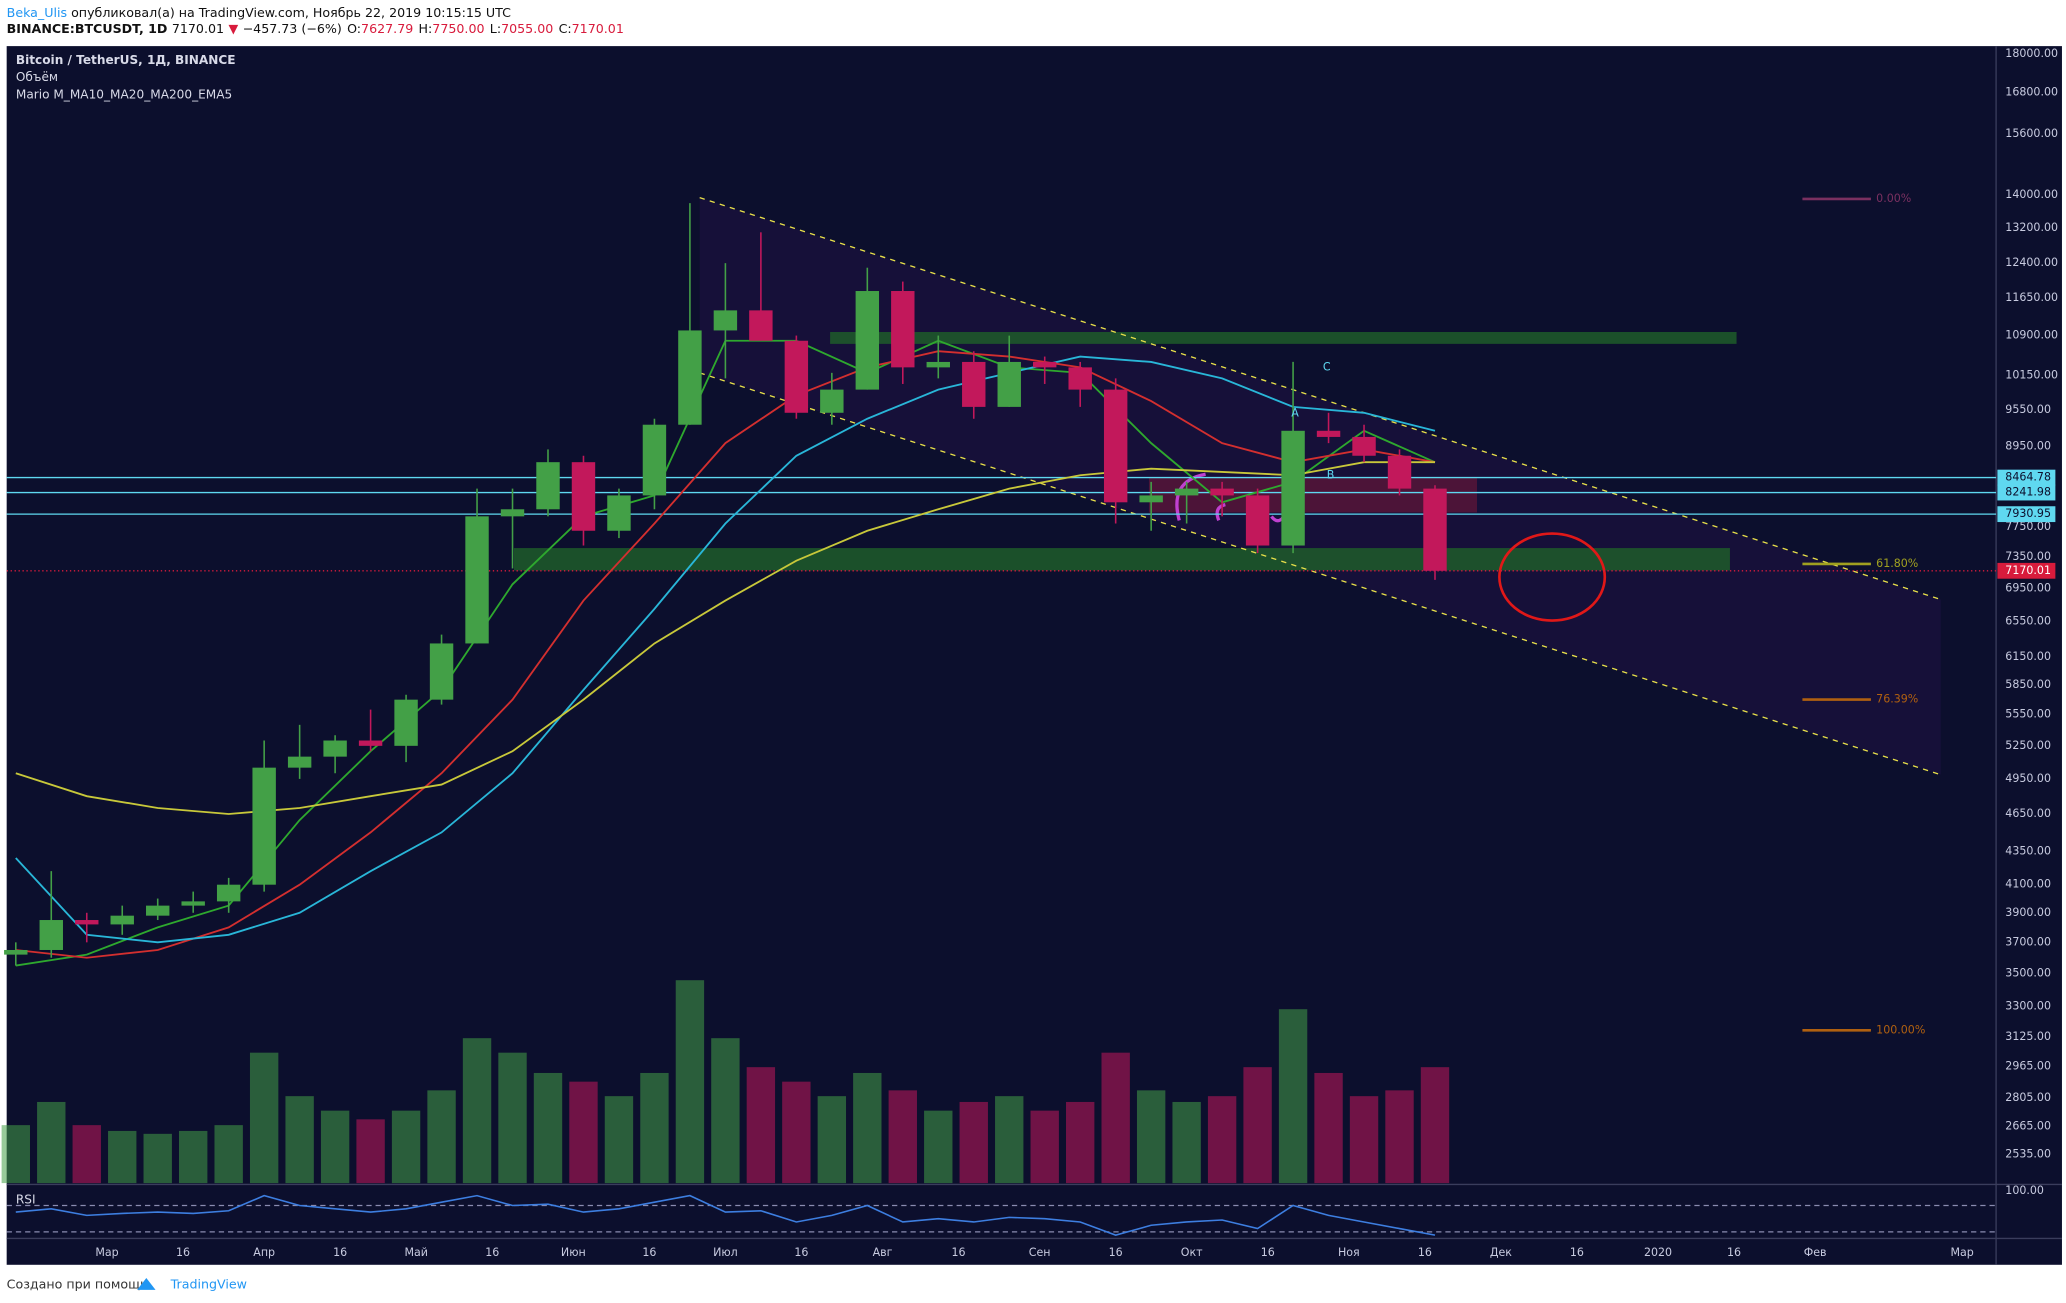 The height and width of the screenshot is (1303, 2066). What do you see at coordinates (2031, 297) in the screenshot?
I see `y-tick-label: 11650.00` at bounding box center [2031, 297].